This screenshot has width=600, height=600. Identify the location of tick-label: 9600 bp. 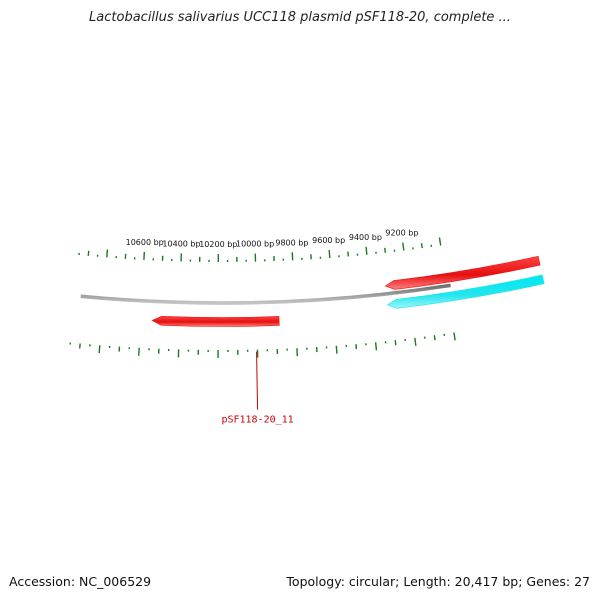
(328, 240).